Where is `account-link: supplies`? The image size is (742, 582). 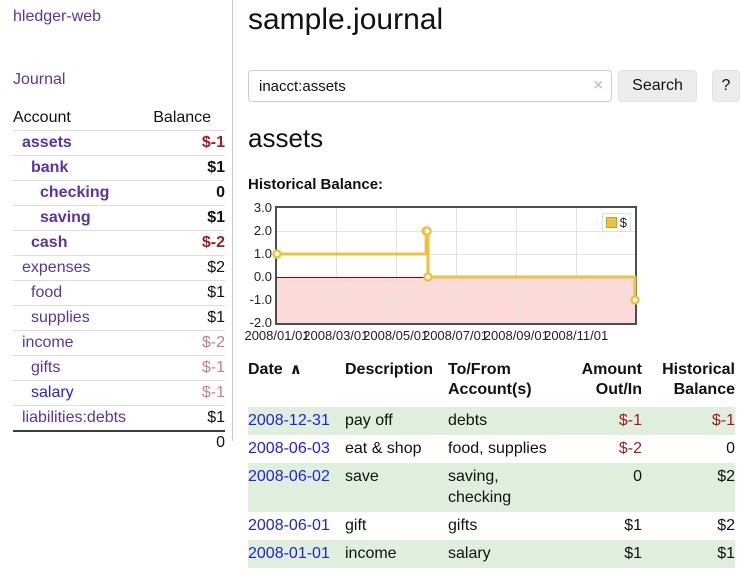 account-link: supplies is located at coordinates (60, 317).